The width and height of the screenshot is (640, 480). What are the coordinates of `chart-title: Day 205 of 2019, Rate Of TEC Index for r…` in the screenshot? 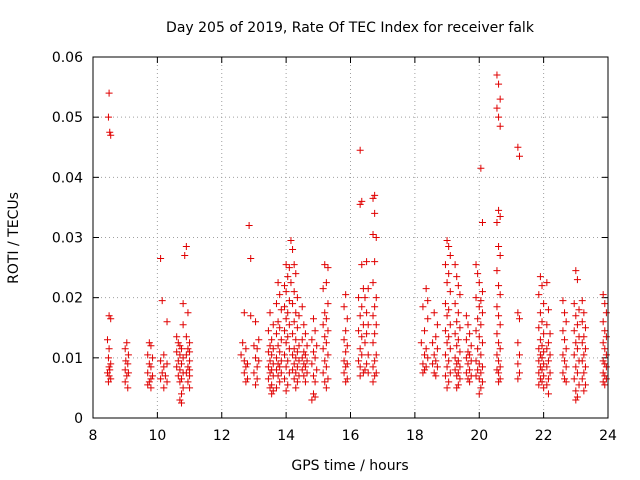 It's located at (350, 28).